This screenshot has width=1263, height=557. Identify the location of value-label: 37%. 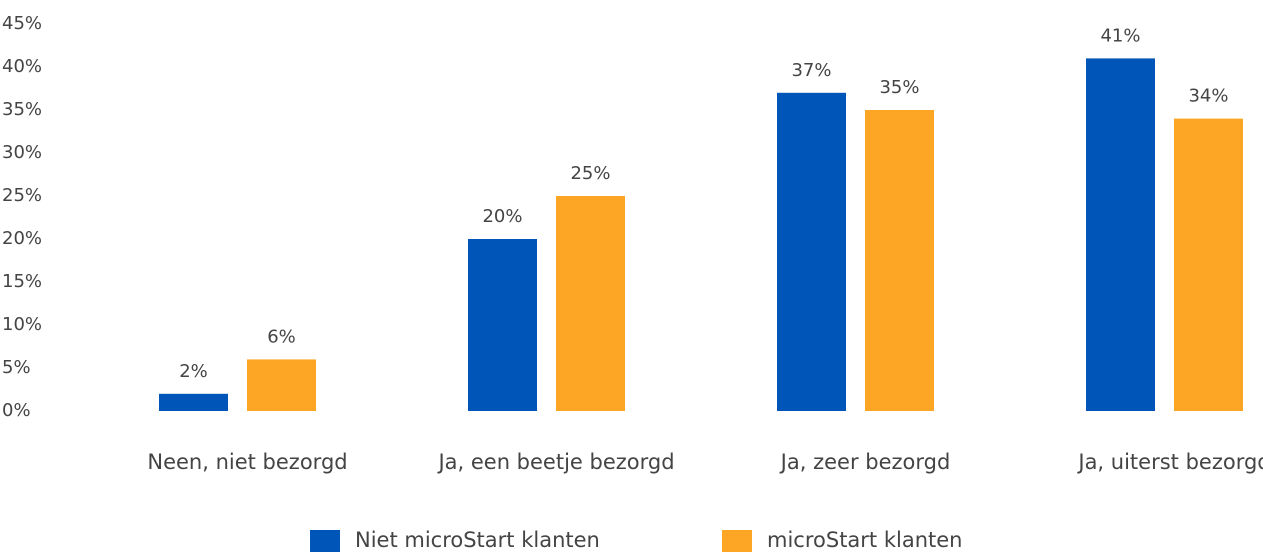
(811, 70).